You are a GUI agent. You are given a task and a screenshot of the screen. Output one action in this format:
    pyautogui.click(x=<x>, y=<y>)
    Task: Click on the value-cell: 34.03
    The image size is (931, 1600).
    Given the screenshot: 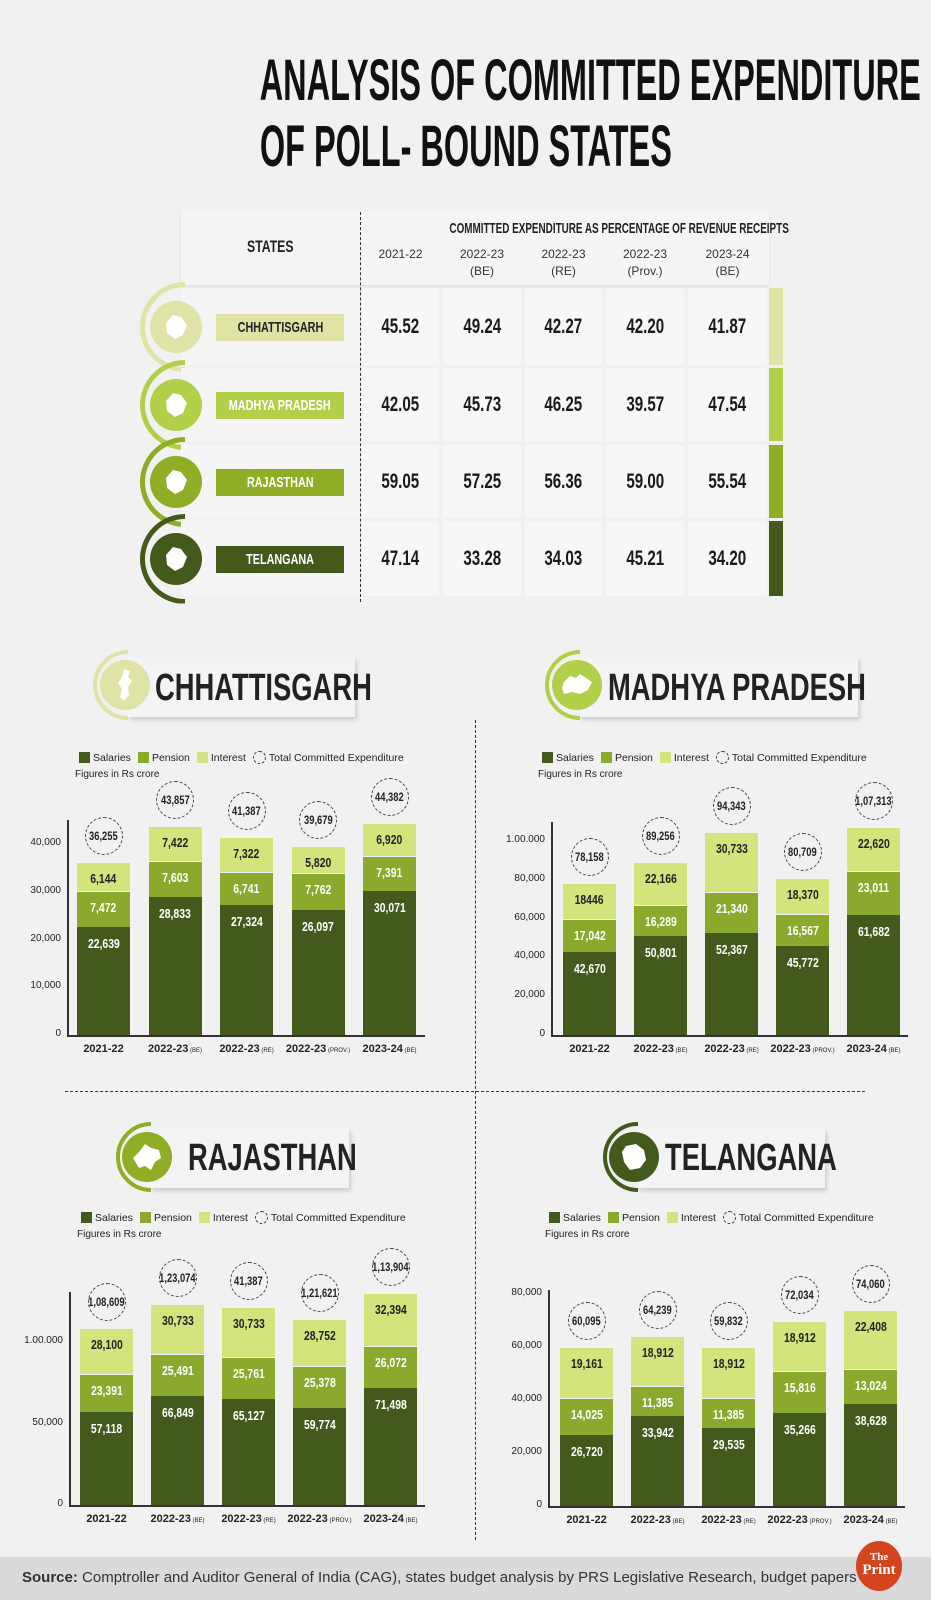 What is the action you would take?
    pyautogui.click(x=563, y=558)
    